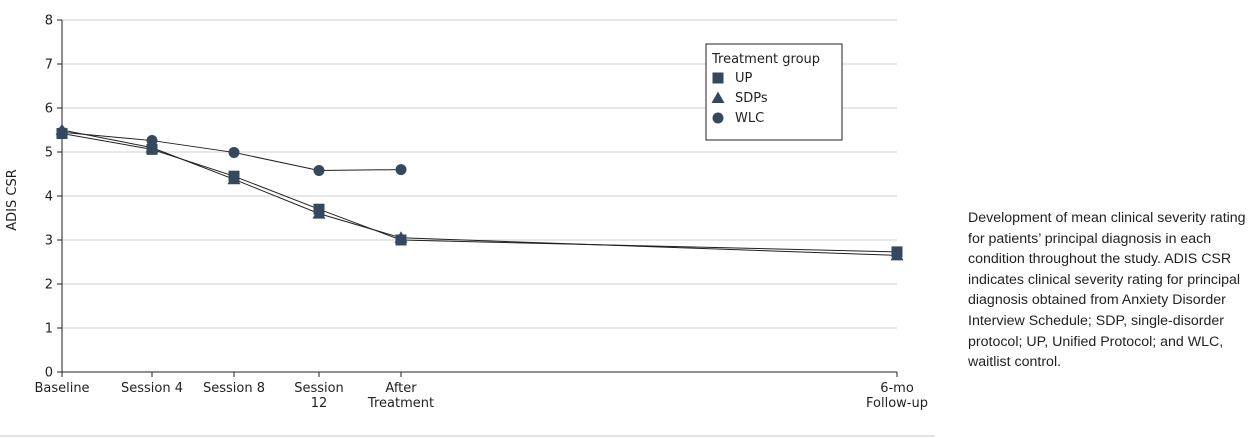  Describe the element at coordinates (400, 403) in the screenshot. I see `x-tick-label: Treatment` at that location.